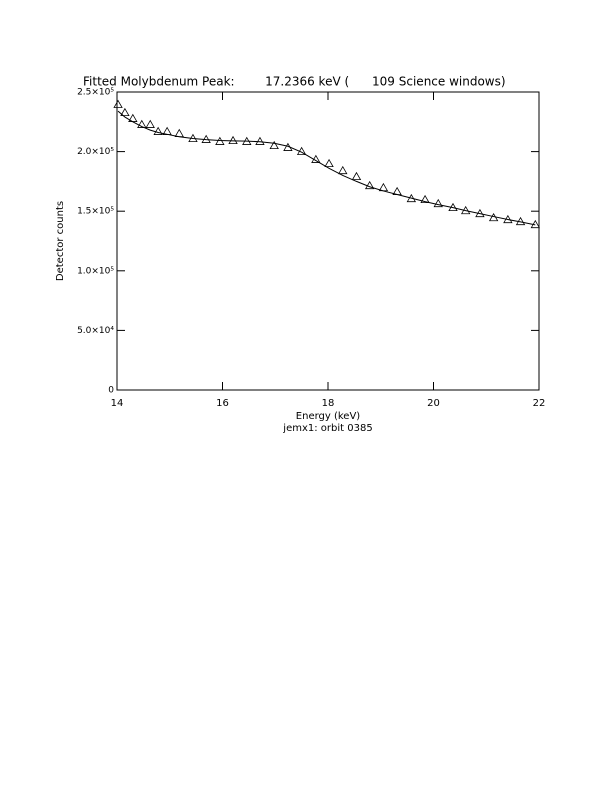 This screenshot has width=612, height=796. What do you see at coordinates (95, 271) in the screenshot?
I see `y-tick-label: 1.0×10⁵` at bounding box center [95, 271].